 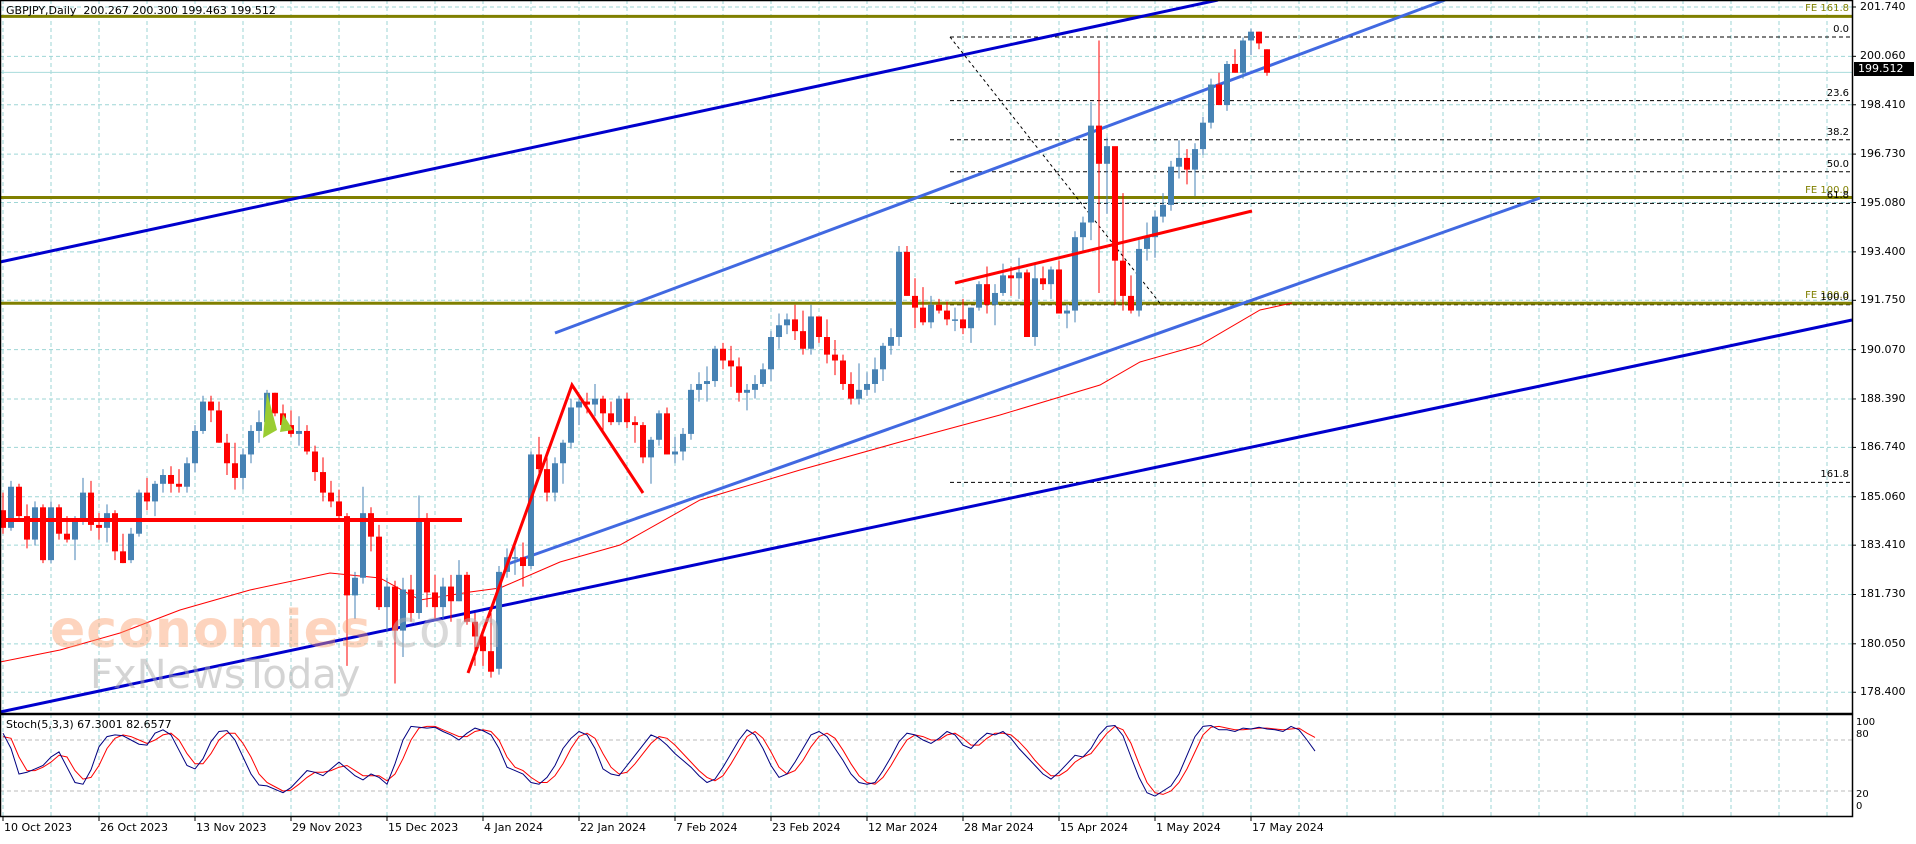 What do you see at coordinates (707, 827) in the screenshot?
I see `date-tick-label: 7 Feb 2024` at bounding box center [707, 827].